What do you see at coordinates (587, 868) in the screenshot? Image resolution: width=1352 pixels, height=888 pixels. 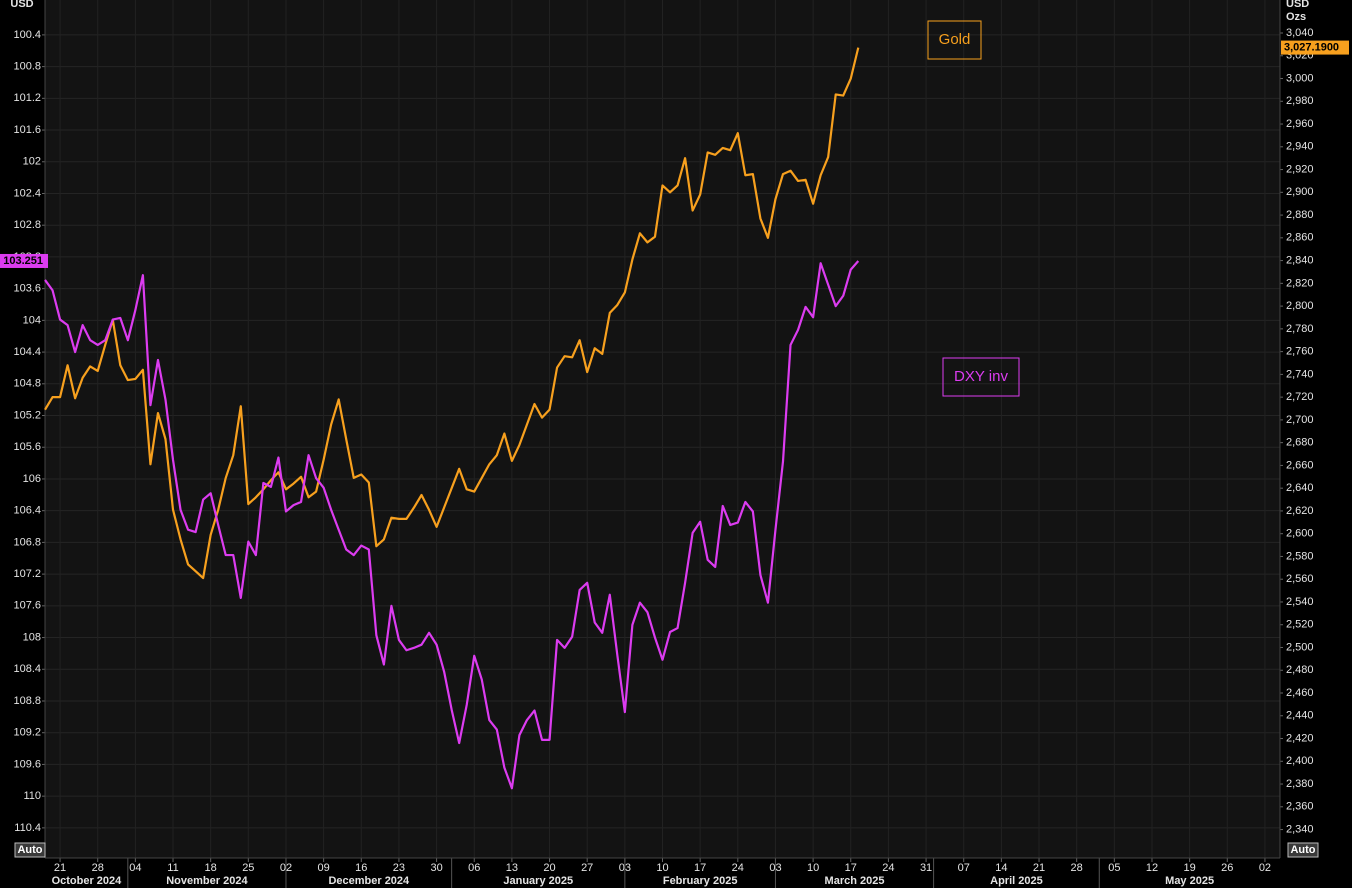 I see `x-tick-label: 27` at bounding box center [587, 868].